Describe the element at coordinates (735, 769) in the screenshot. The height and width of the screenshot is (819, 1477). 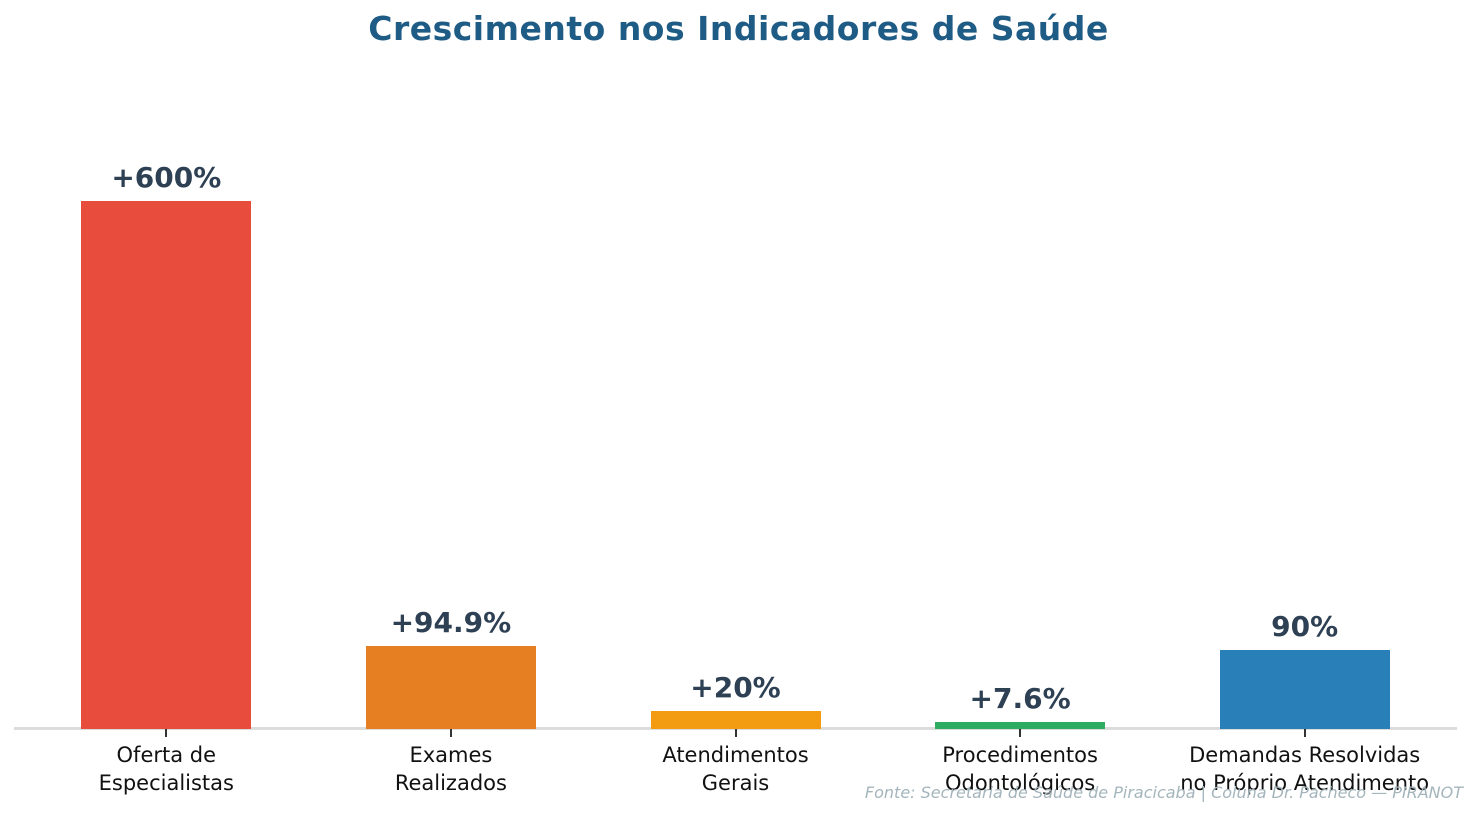
I see `category-label-3: Atendimentos Gerais` at that location.